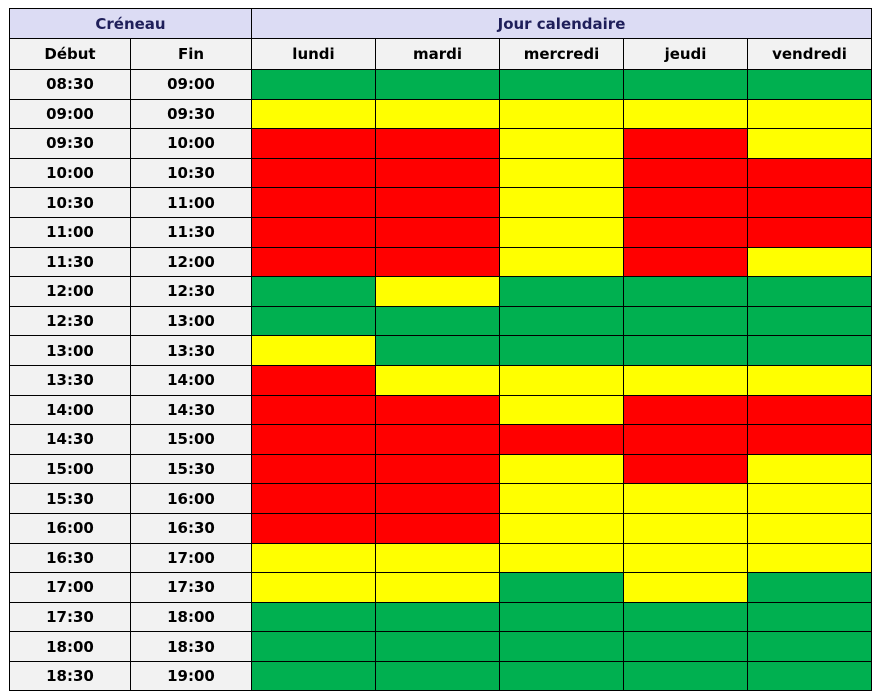 The width and height of the screenshot is (881, 698). I want to click on slot-start-cell: 11:30, so click(70, 262).